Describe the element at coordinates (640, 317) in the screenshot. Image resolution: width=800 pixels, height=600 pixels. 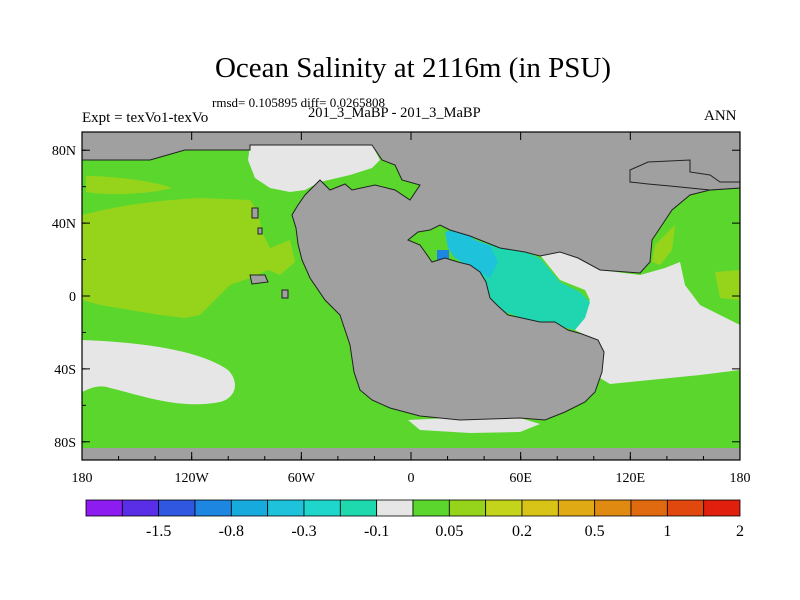
I see `near-zero-region-indian` at that location.